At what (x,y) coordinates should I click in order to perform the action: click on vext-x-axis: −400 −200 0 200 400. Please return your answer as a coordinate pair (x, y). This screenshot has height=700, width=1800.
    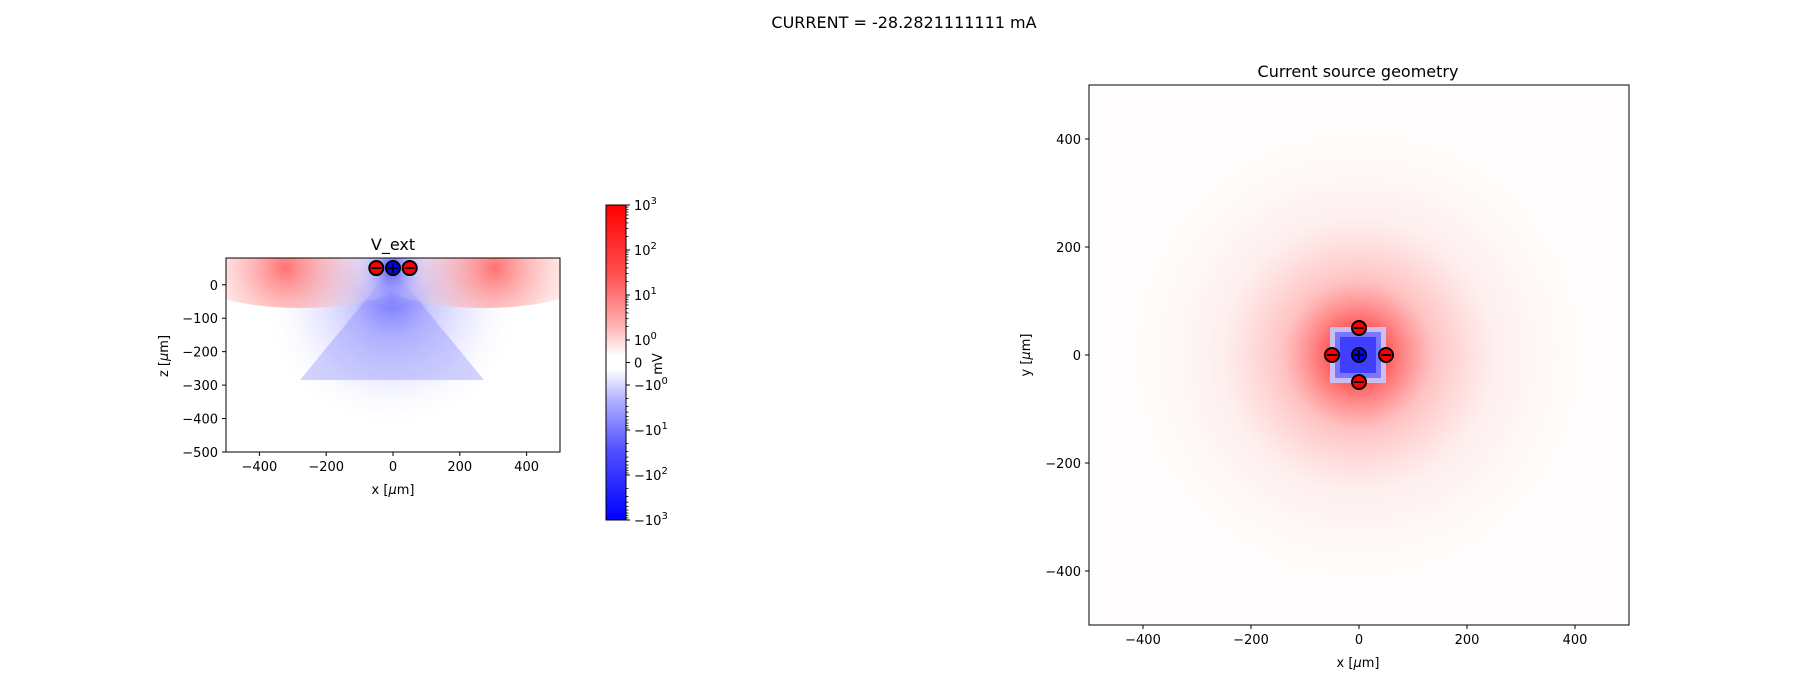
    Looking at the image, I should click on (390, 463).